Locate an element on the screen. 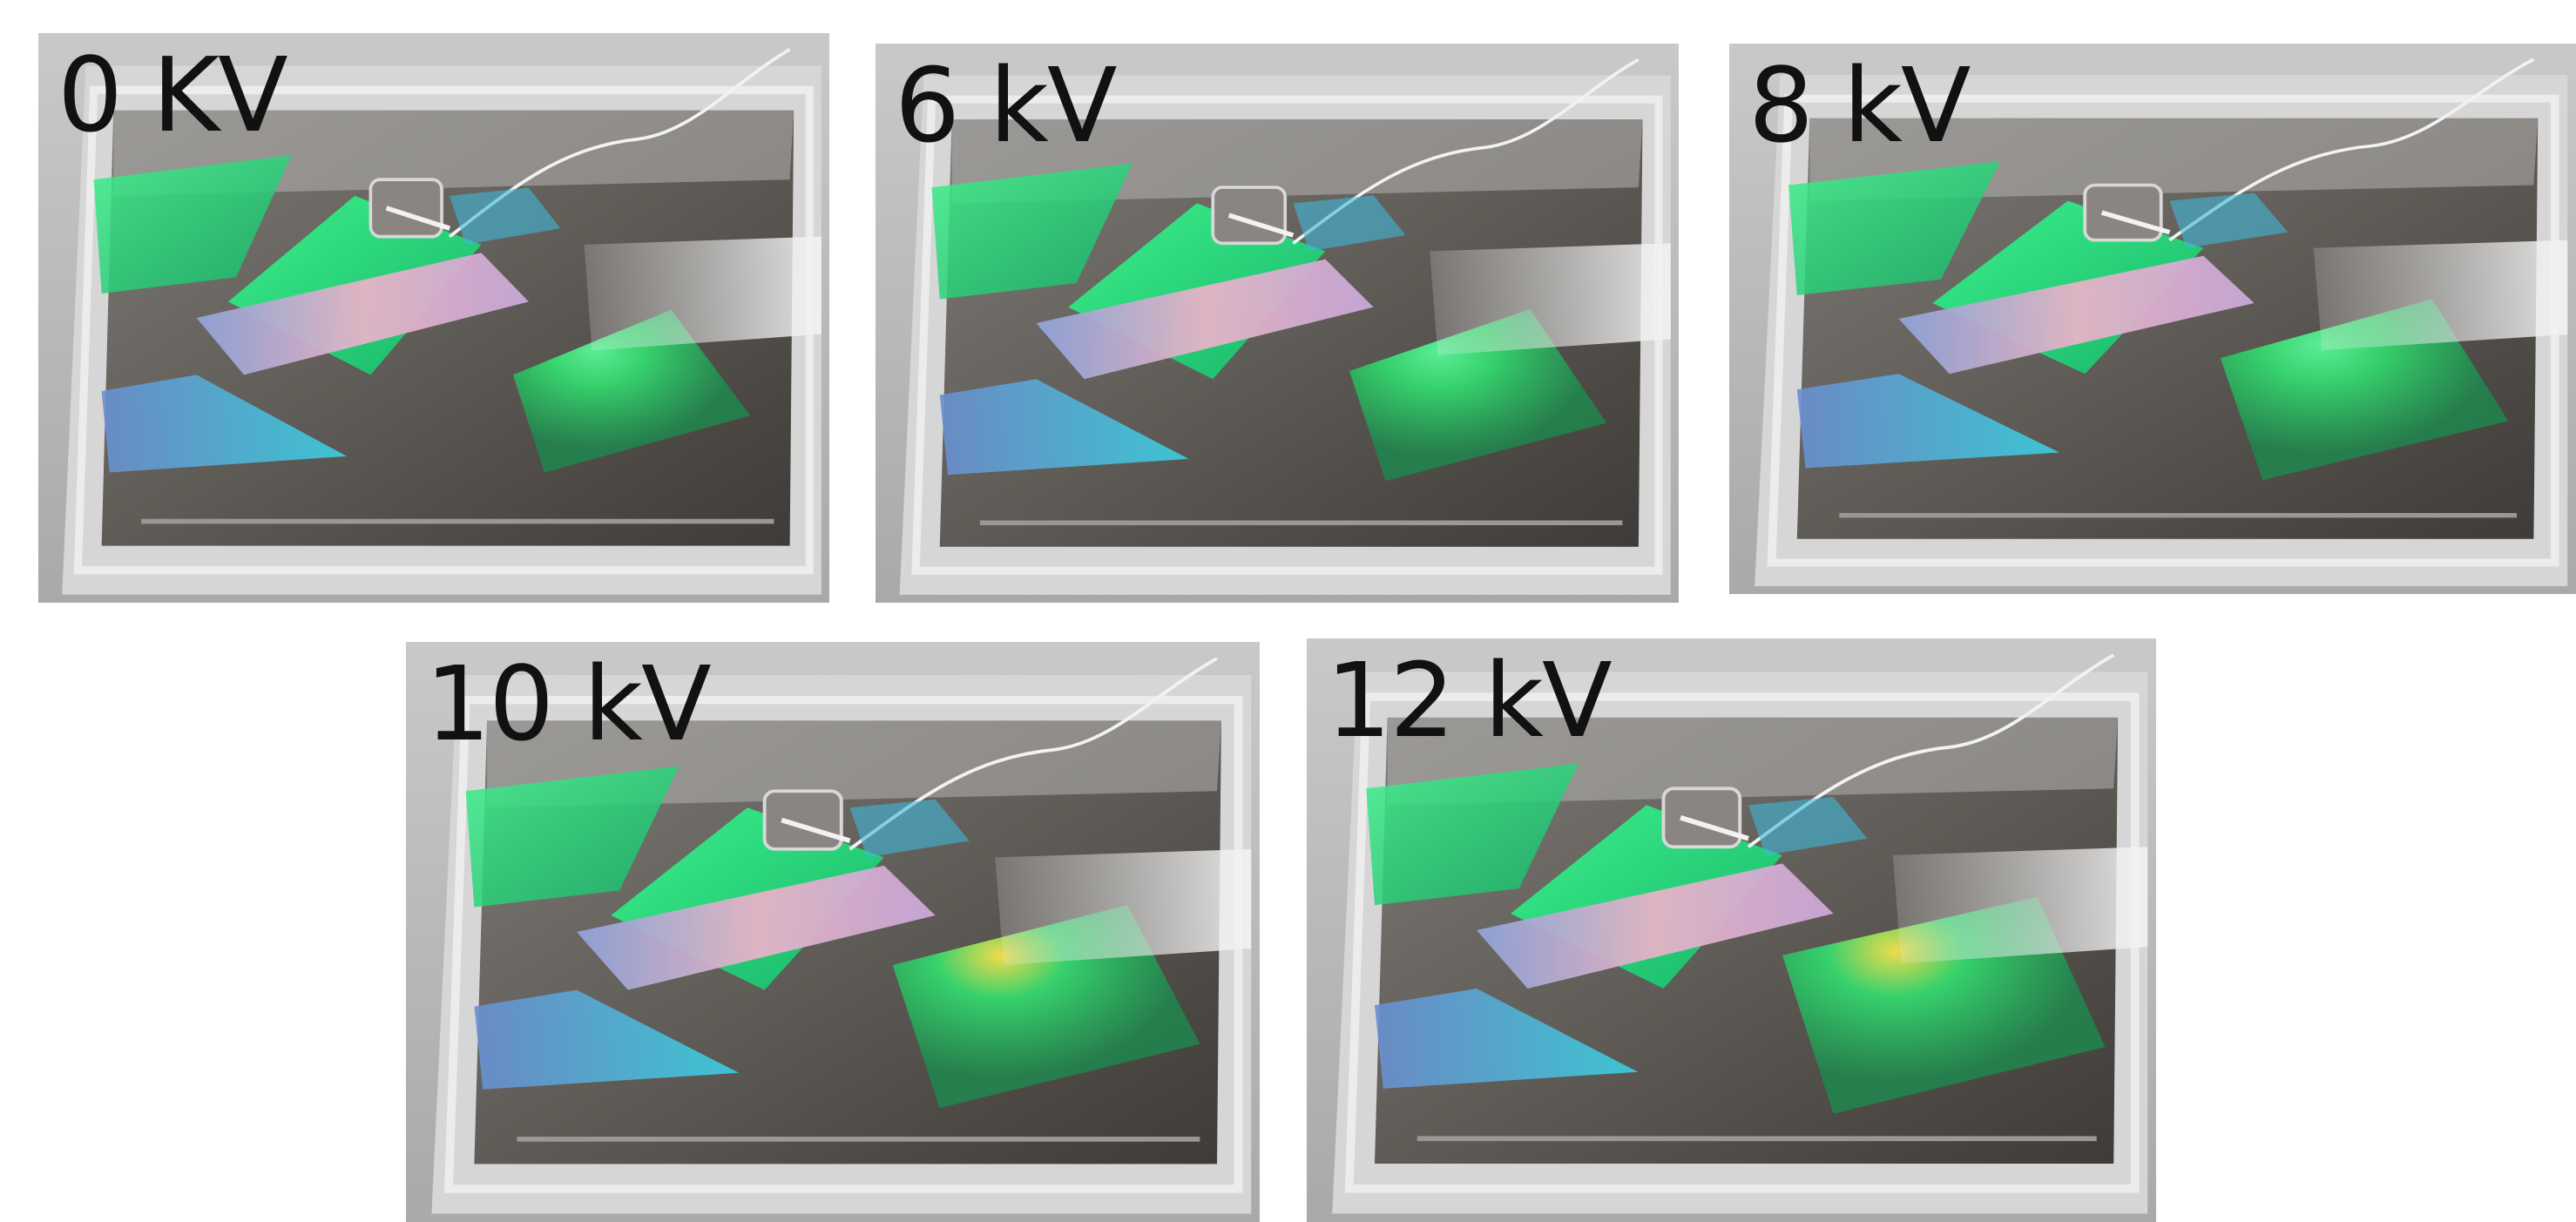 This screenshot has width=2576, height=1222. photo-panel-6kv: 6 kV is located at coordinates (1277, 324).